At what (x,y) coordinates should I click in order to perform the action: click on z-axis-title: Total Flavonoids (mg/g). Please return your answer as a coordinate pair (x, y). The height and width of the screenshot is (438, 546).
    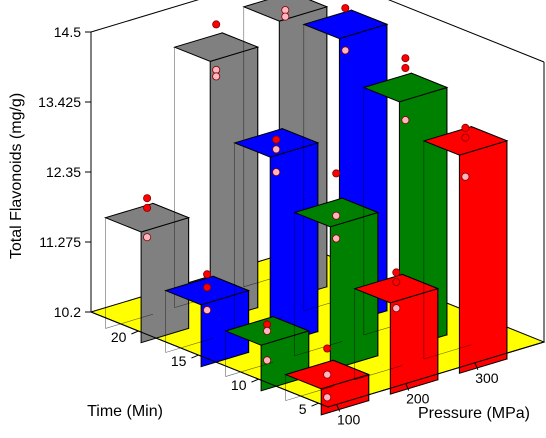
    Looking at the image, I should click on (16, 176).